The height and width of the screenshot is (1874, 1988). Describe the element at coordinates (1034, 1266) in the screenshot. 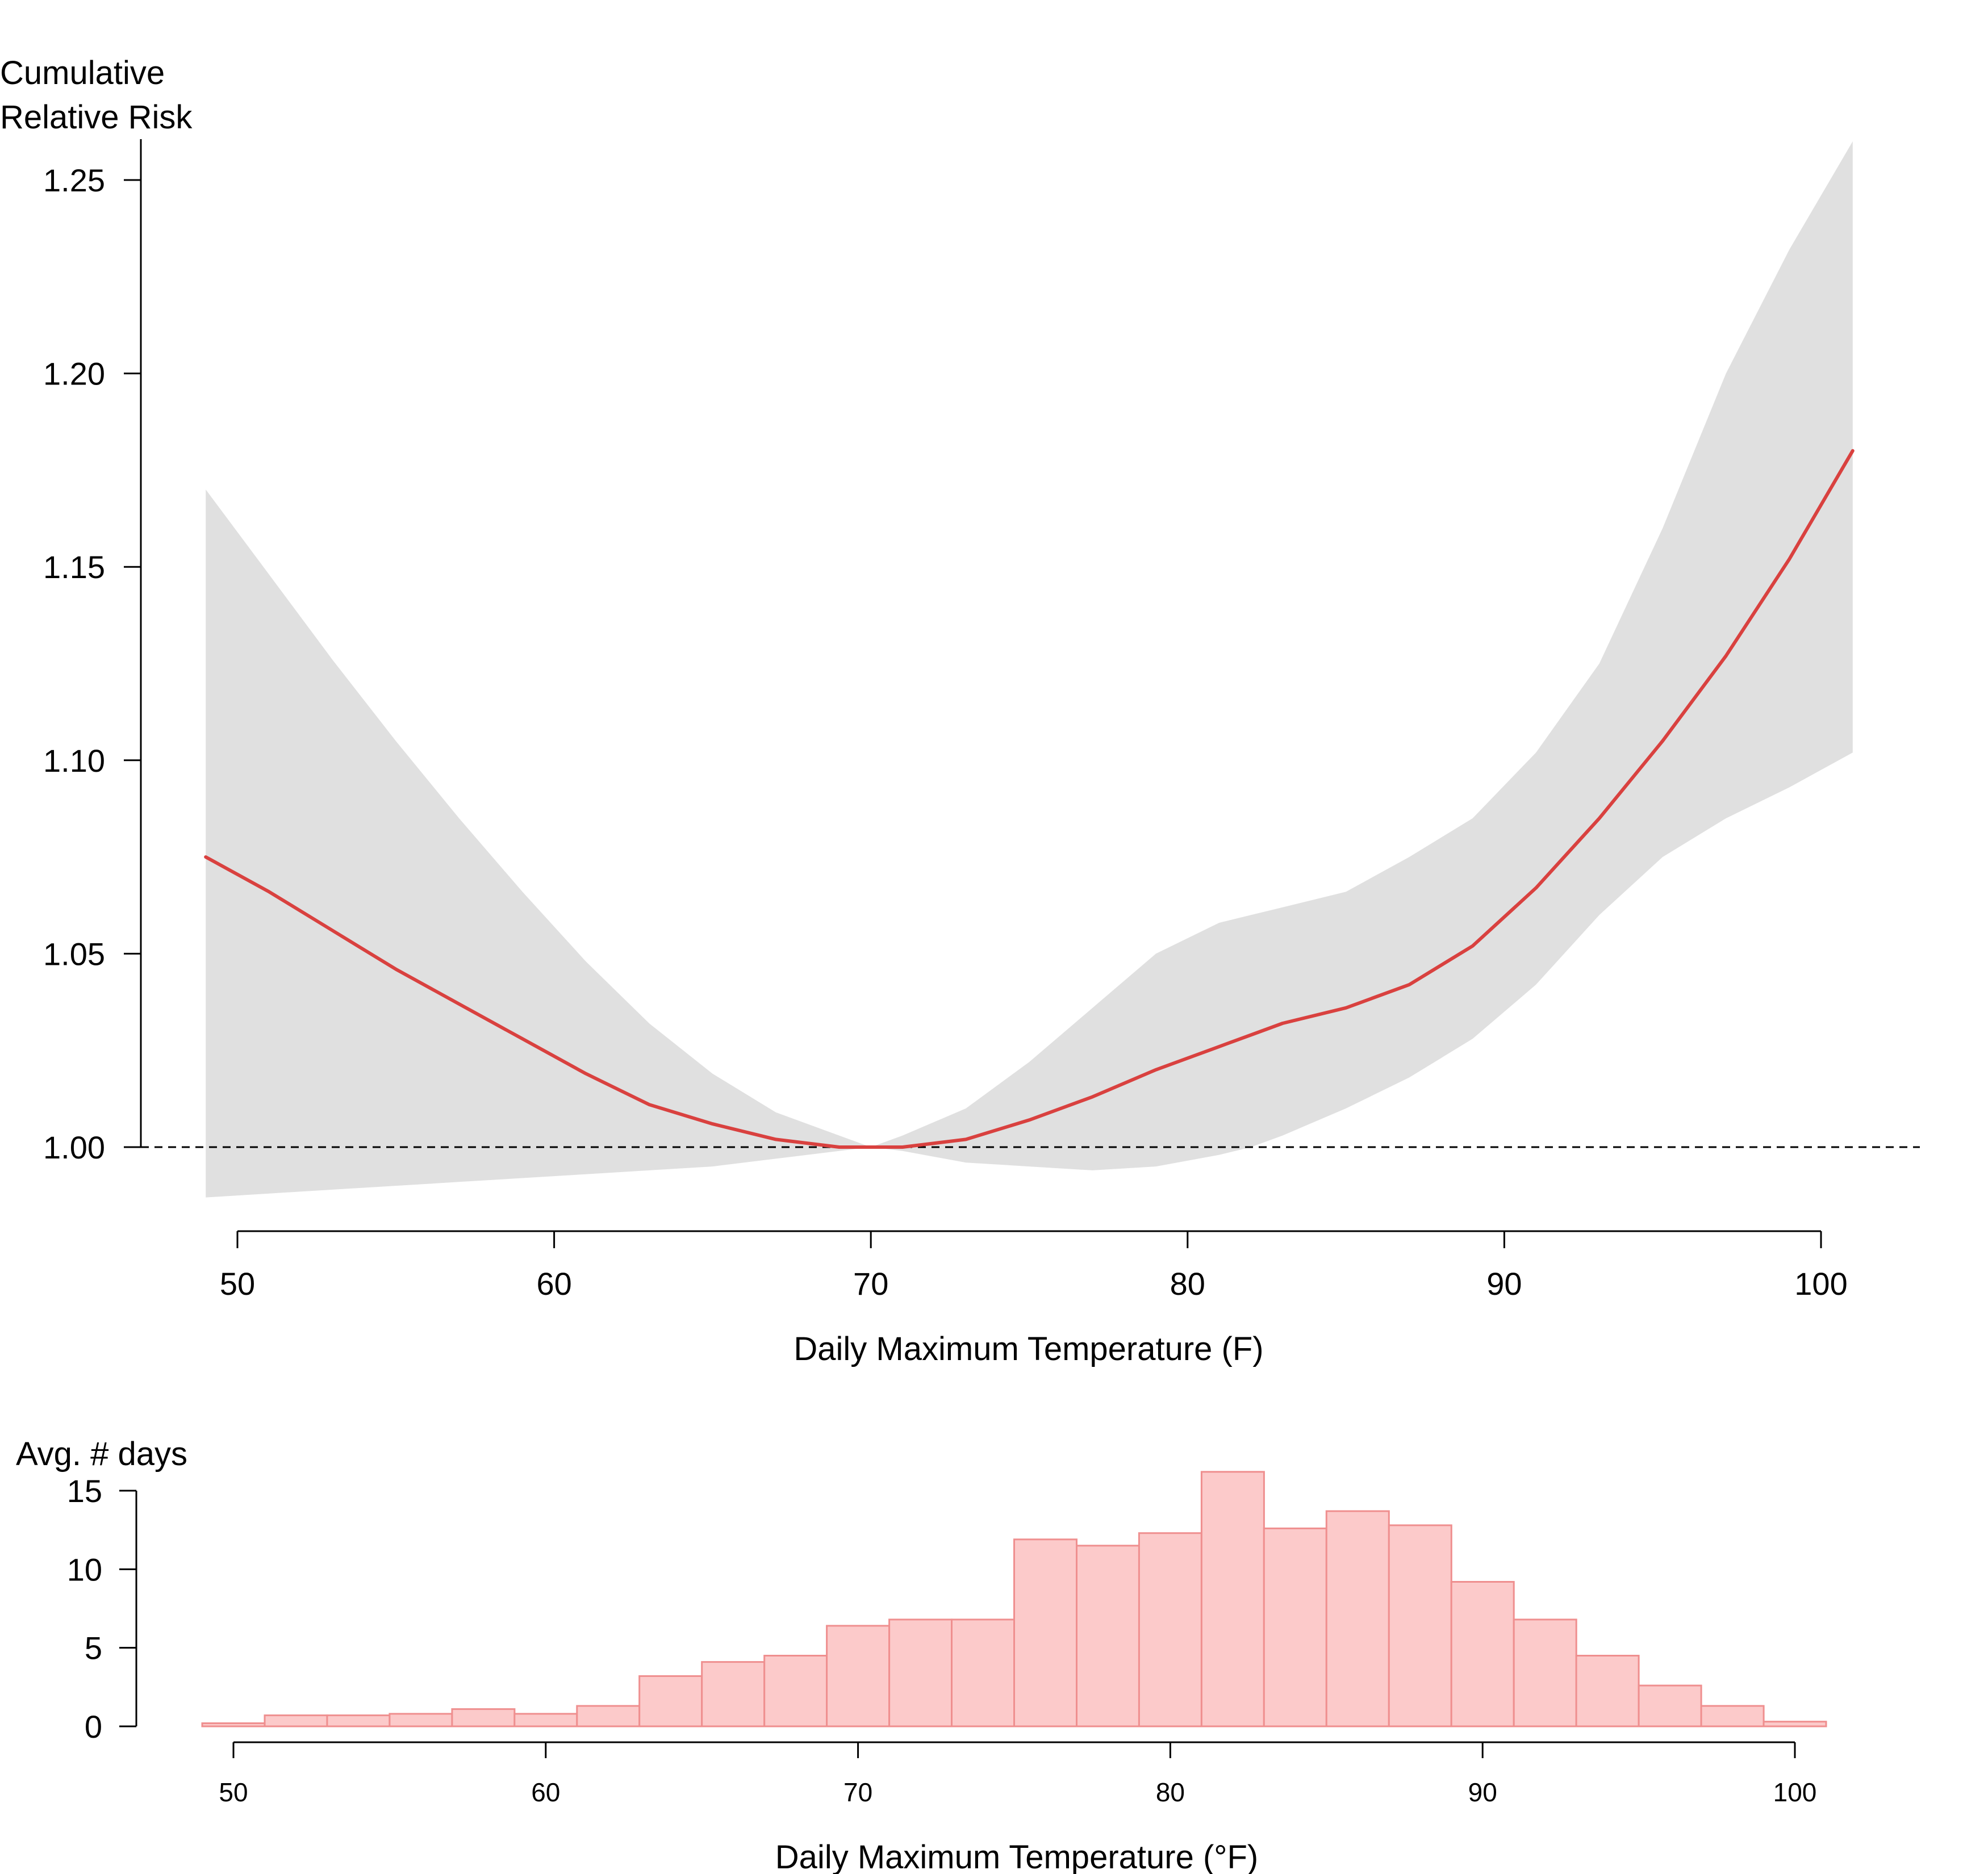

I see `x-axis-ticks: 50 60 70 80 90 100` at that location.